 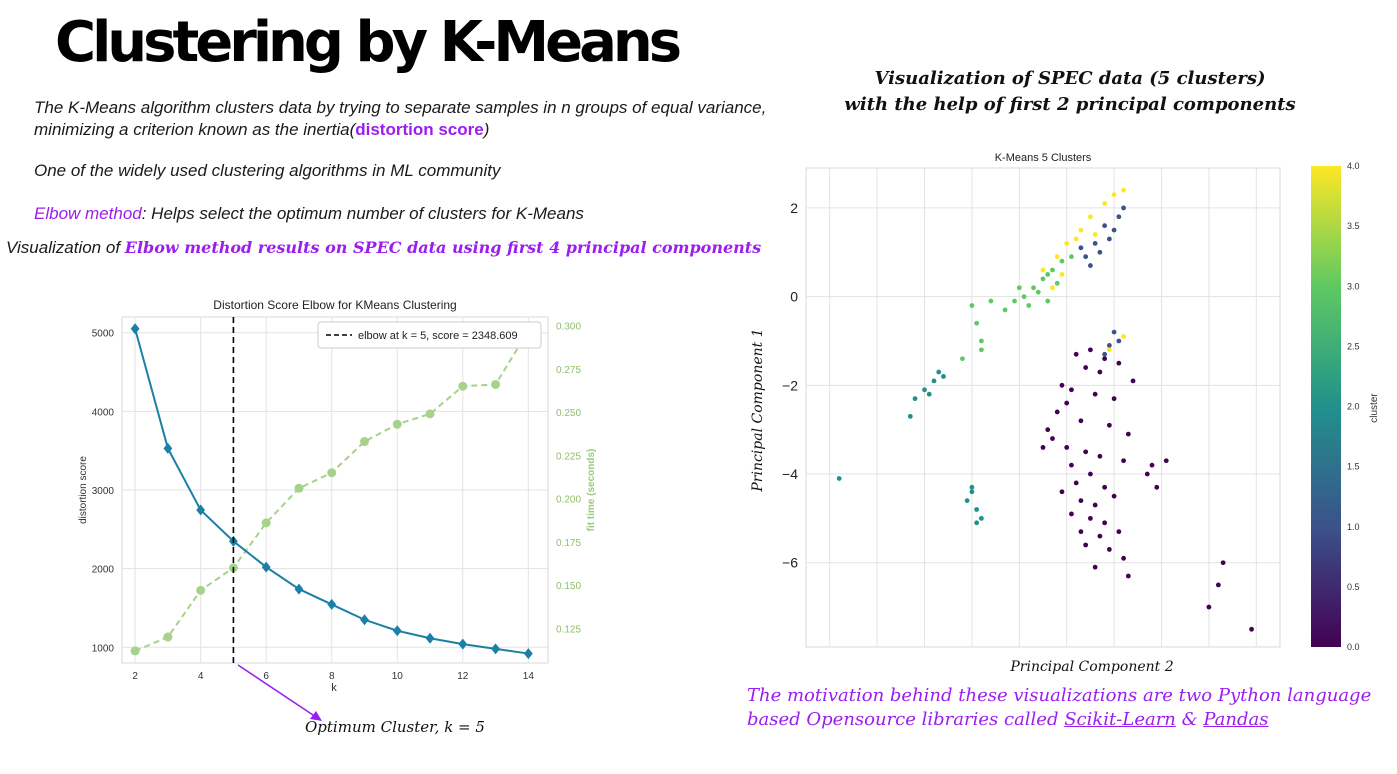 I want to click on y2-tick-label: 0.125, so click(x=568, y=629).